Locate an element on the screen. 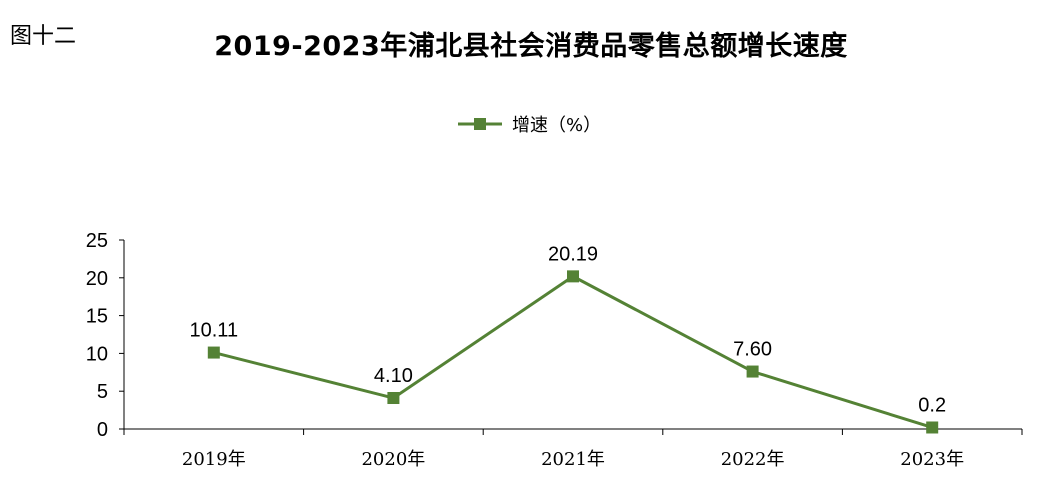  y-tick-label: 20 is located at coordinates (97, 279).